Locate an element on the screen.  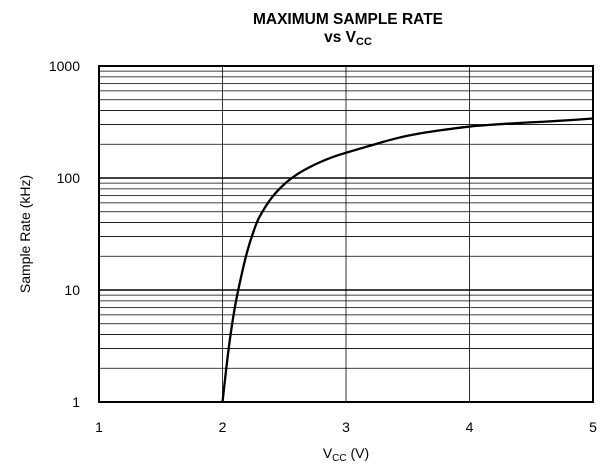
x-axis-label: VCC (V) is located at coordinates (346, 454).